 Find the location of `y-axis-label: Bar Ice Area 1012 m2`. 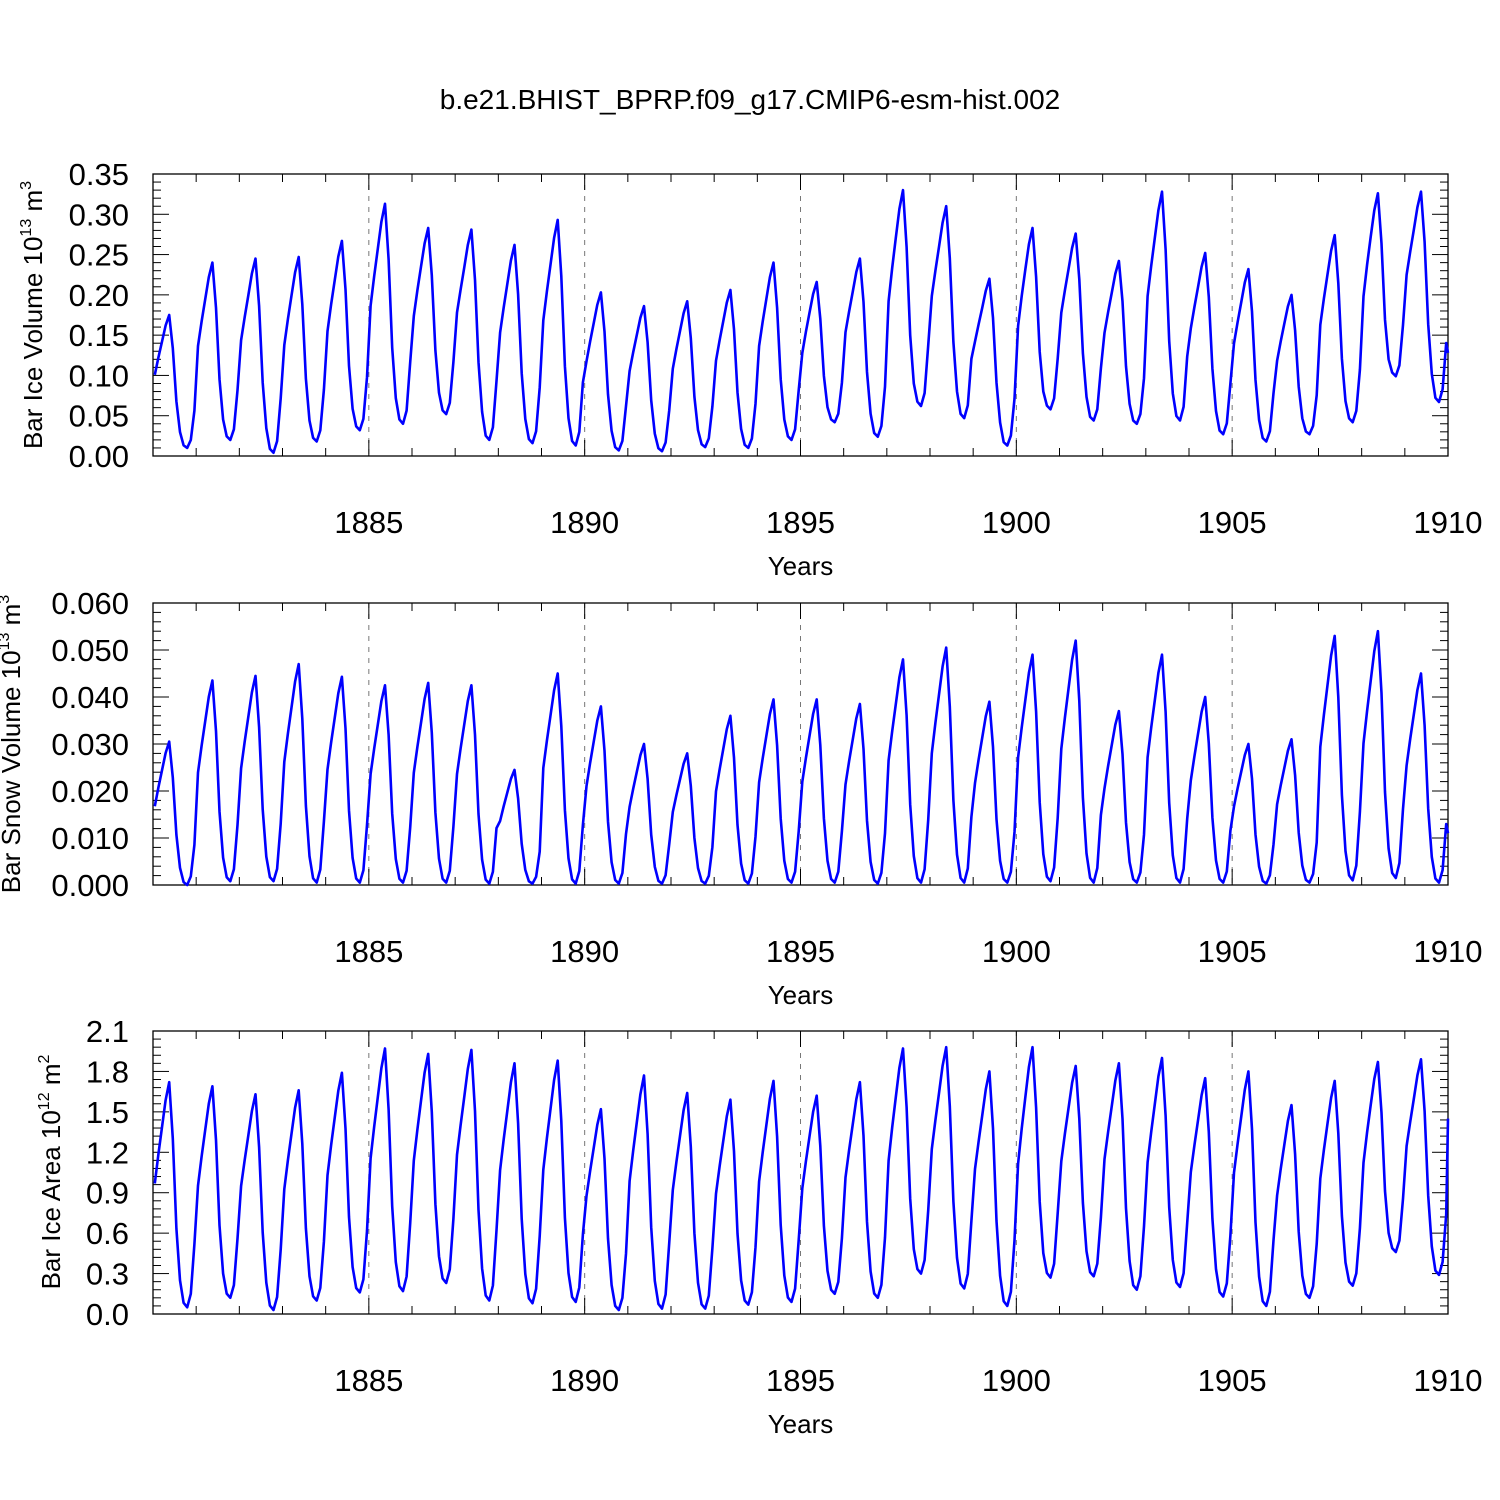

y-axis-label: Bar Ice Area 1012 m2 is located at coordinates (51, 1171).